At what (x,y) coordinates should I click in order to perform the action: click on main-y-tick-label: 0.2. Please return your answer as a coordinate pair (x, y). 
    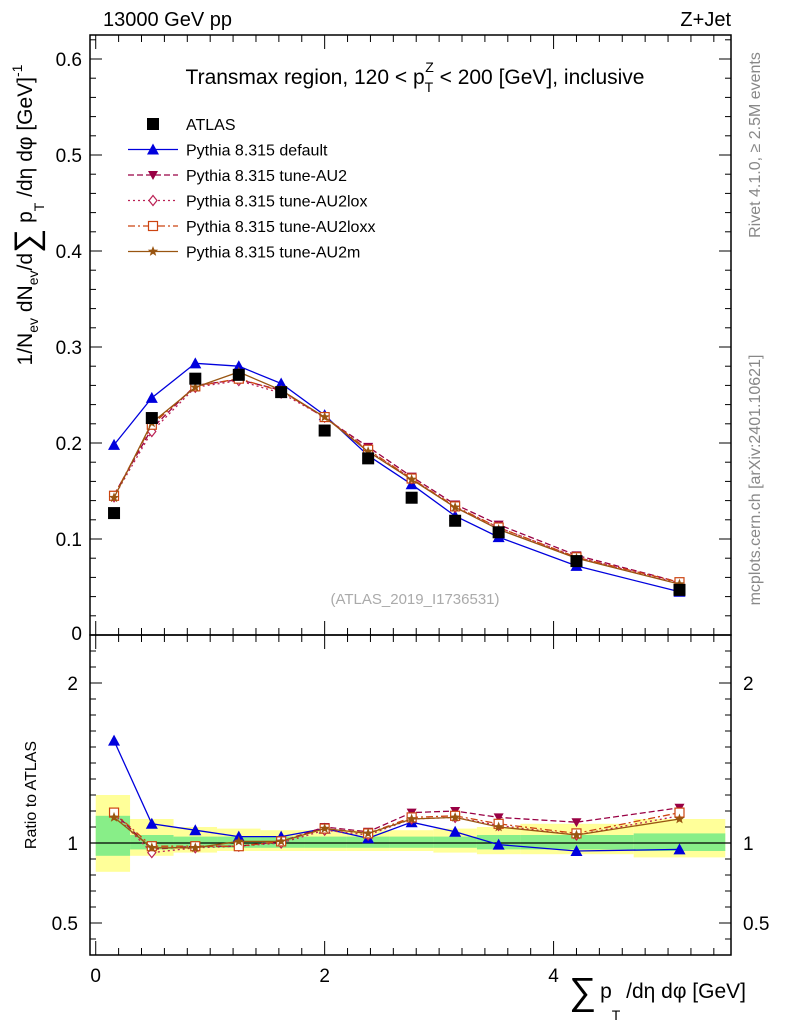
    Looking at the image, I should click on (69, 444).